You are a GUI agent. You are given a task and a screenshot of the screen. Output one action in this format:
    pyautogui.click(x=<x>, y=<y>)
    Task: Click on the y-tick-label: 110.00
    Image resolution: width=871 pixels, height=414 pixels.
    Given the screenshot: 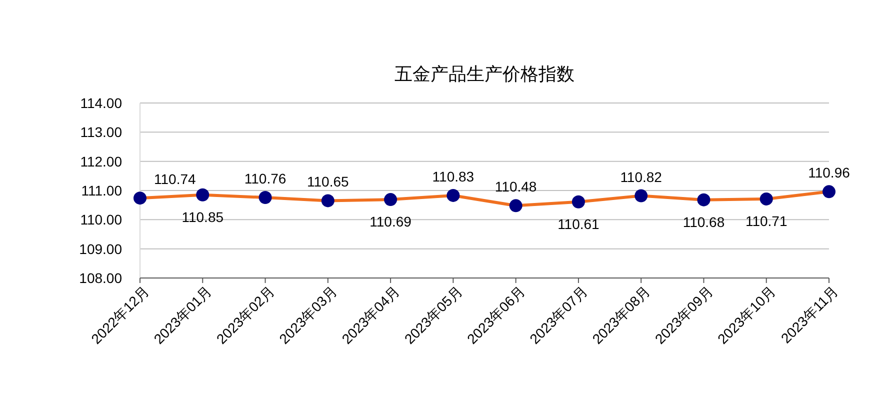 What is the action you would take?
    pyautogui.click(x=101, y=220)
    